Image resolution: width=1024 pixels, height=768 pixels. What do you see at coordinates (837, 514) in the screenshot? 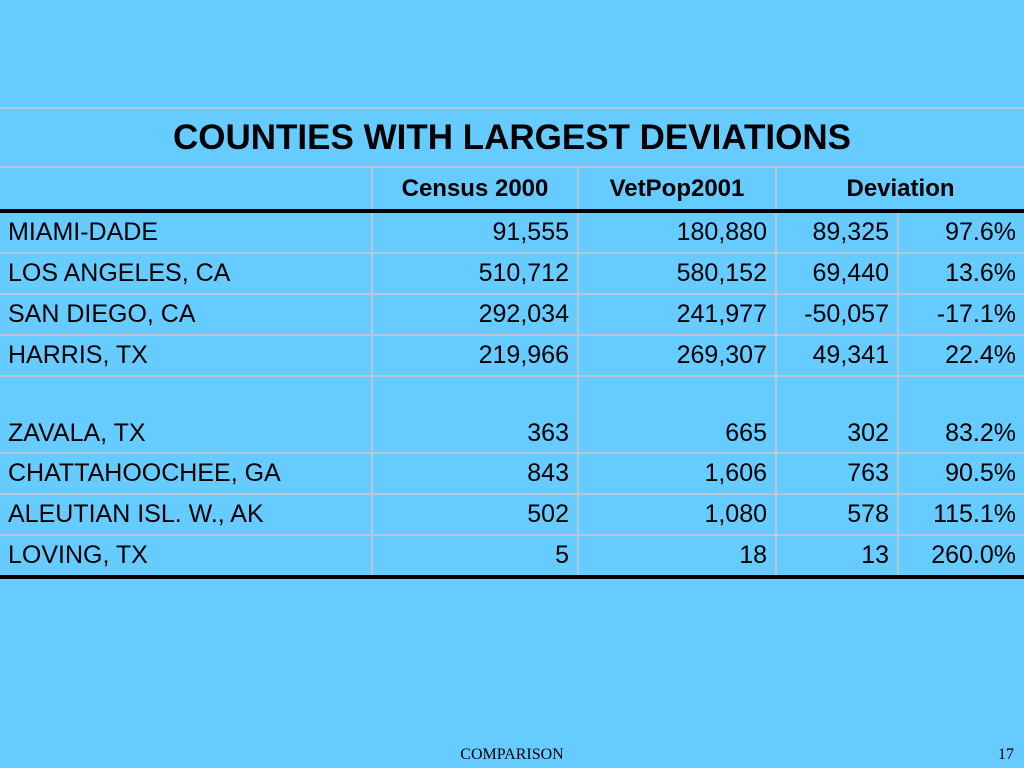
I see `number-cell: 578` at bounding box center [837, 514].